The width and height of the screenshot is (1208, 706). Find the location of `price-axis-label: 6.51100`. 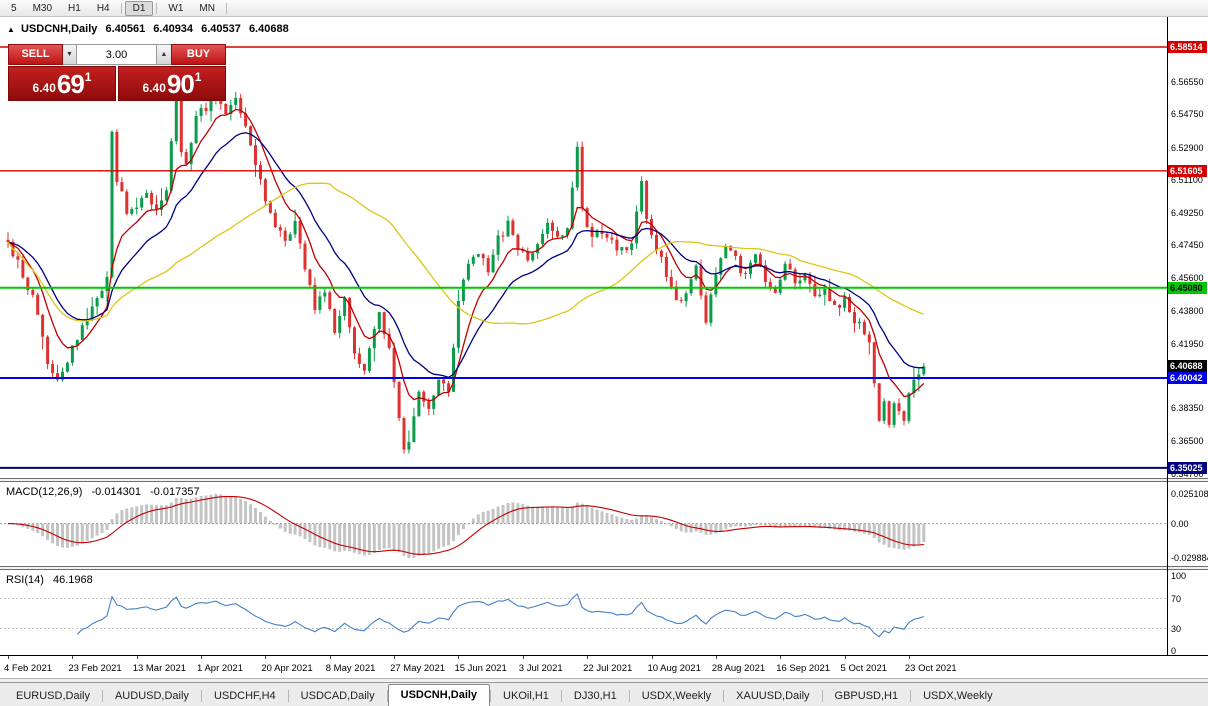

price-axis-label: 6.51100 is located at coordinates (1187, 179).